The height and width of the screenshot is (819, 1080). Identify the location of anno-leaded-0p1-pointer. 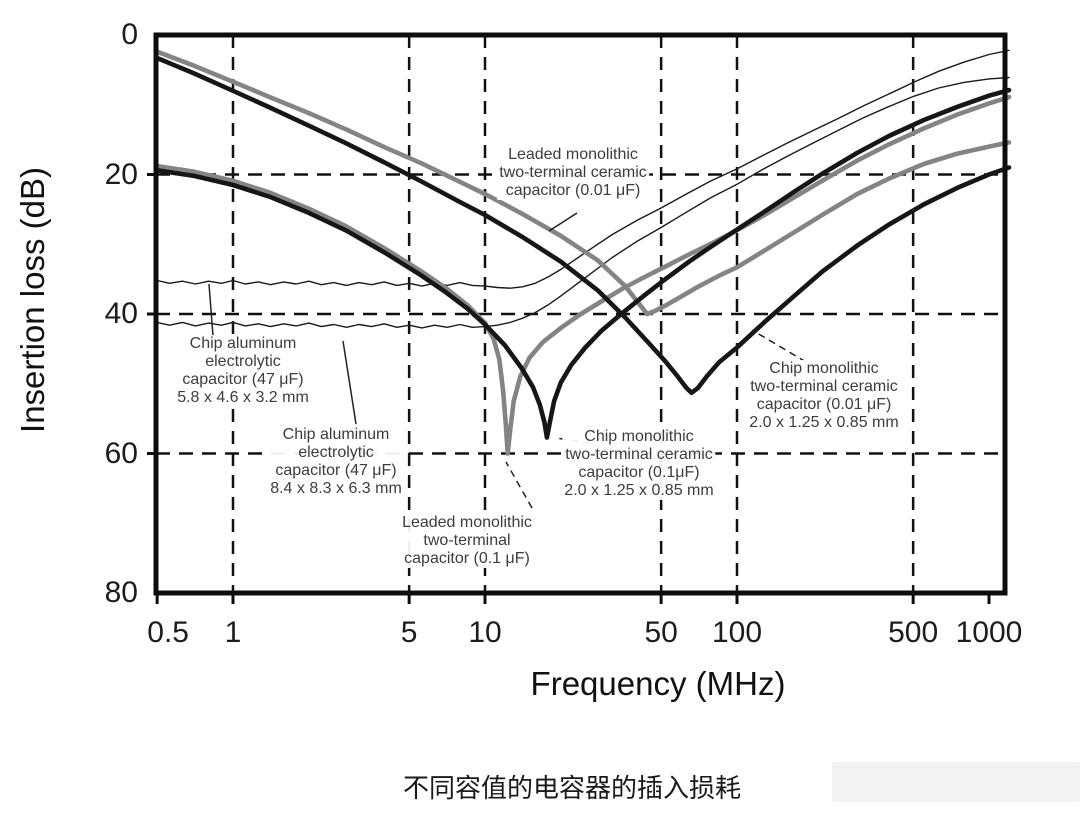
(519, 485).